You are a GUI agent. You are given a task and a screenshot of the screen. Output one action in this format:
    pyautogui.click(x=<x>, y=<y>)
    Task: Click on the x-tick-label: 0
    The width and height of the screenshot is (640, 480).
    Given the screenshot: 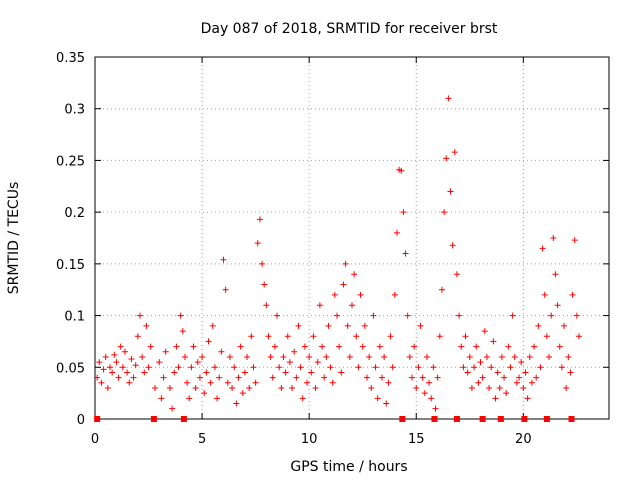 What is the action you would take?
    pyautogui.click(x=95, y=439)
    